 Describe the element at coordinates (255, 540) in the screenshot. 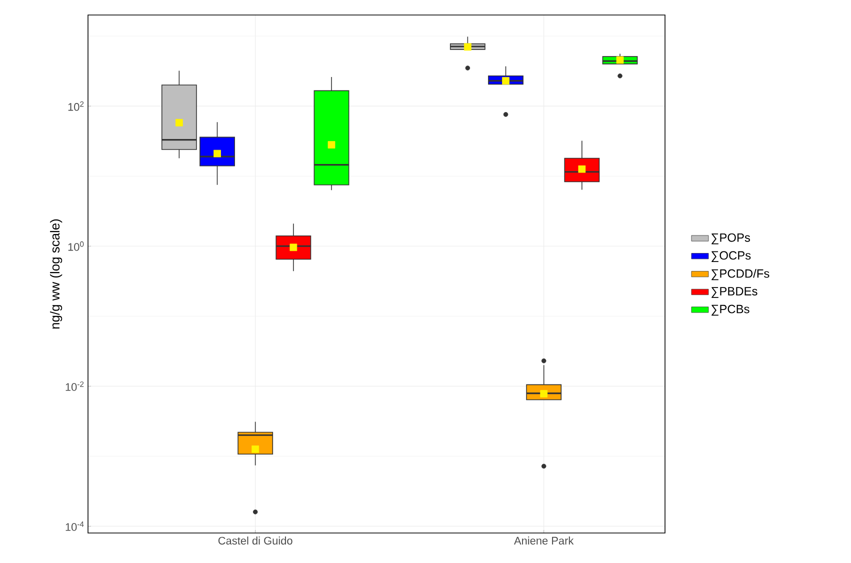

I see `x-tick-label: Castel di Guido` at that location.